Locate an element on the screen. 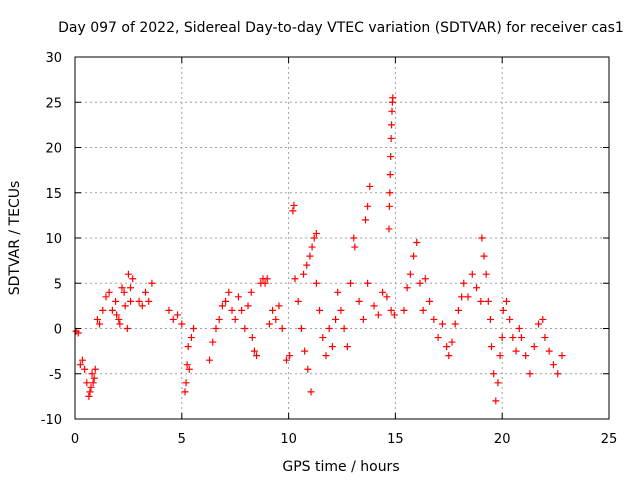 This screenshot has height=480, width=640. x-tick-label: 15 is located at coordinates (395, 439).